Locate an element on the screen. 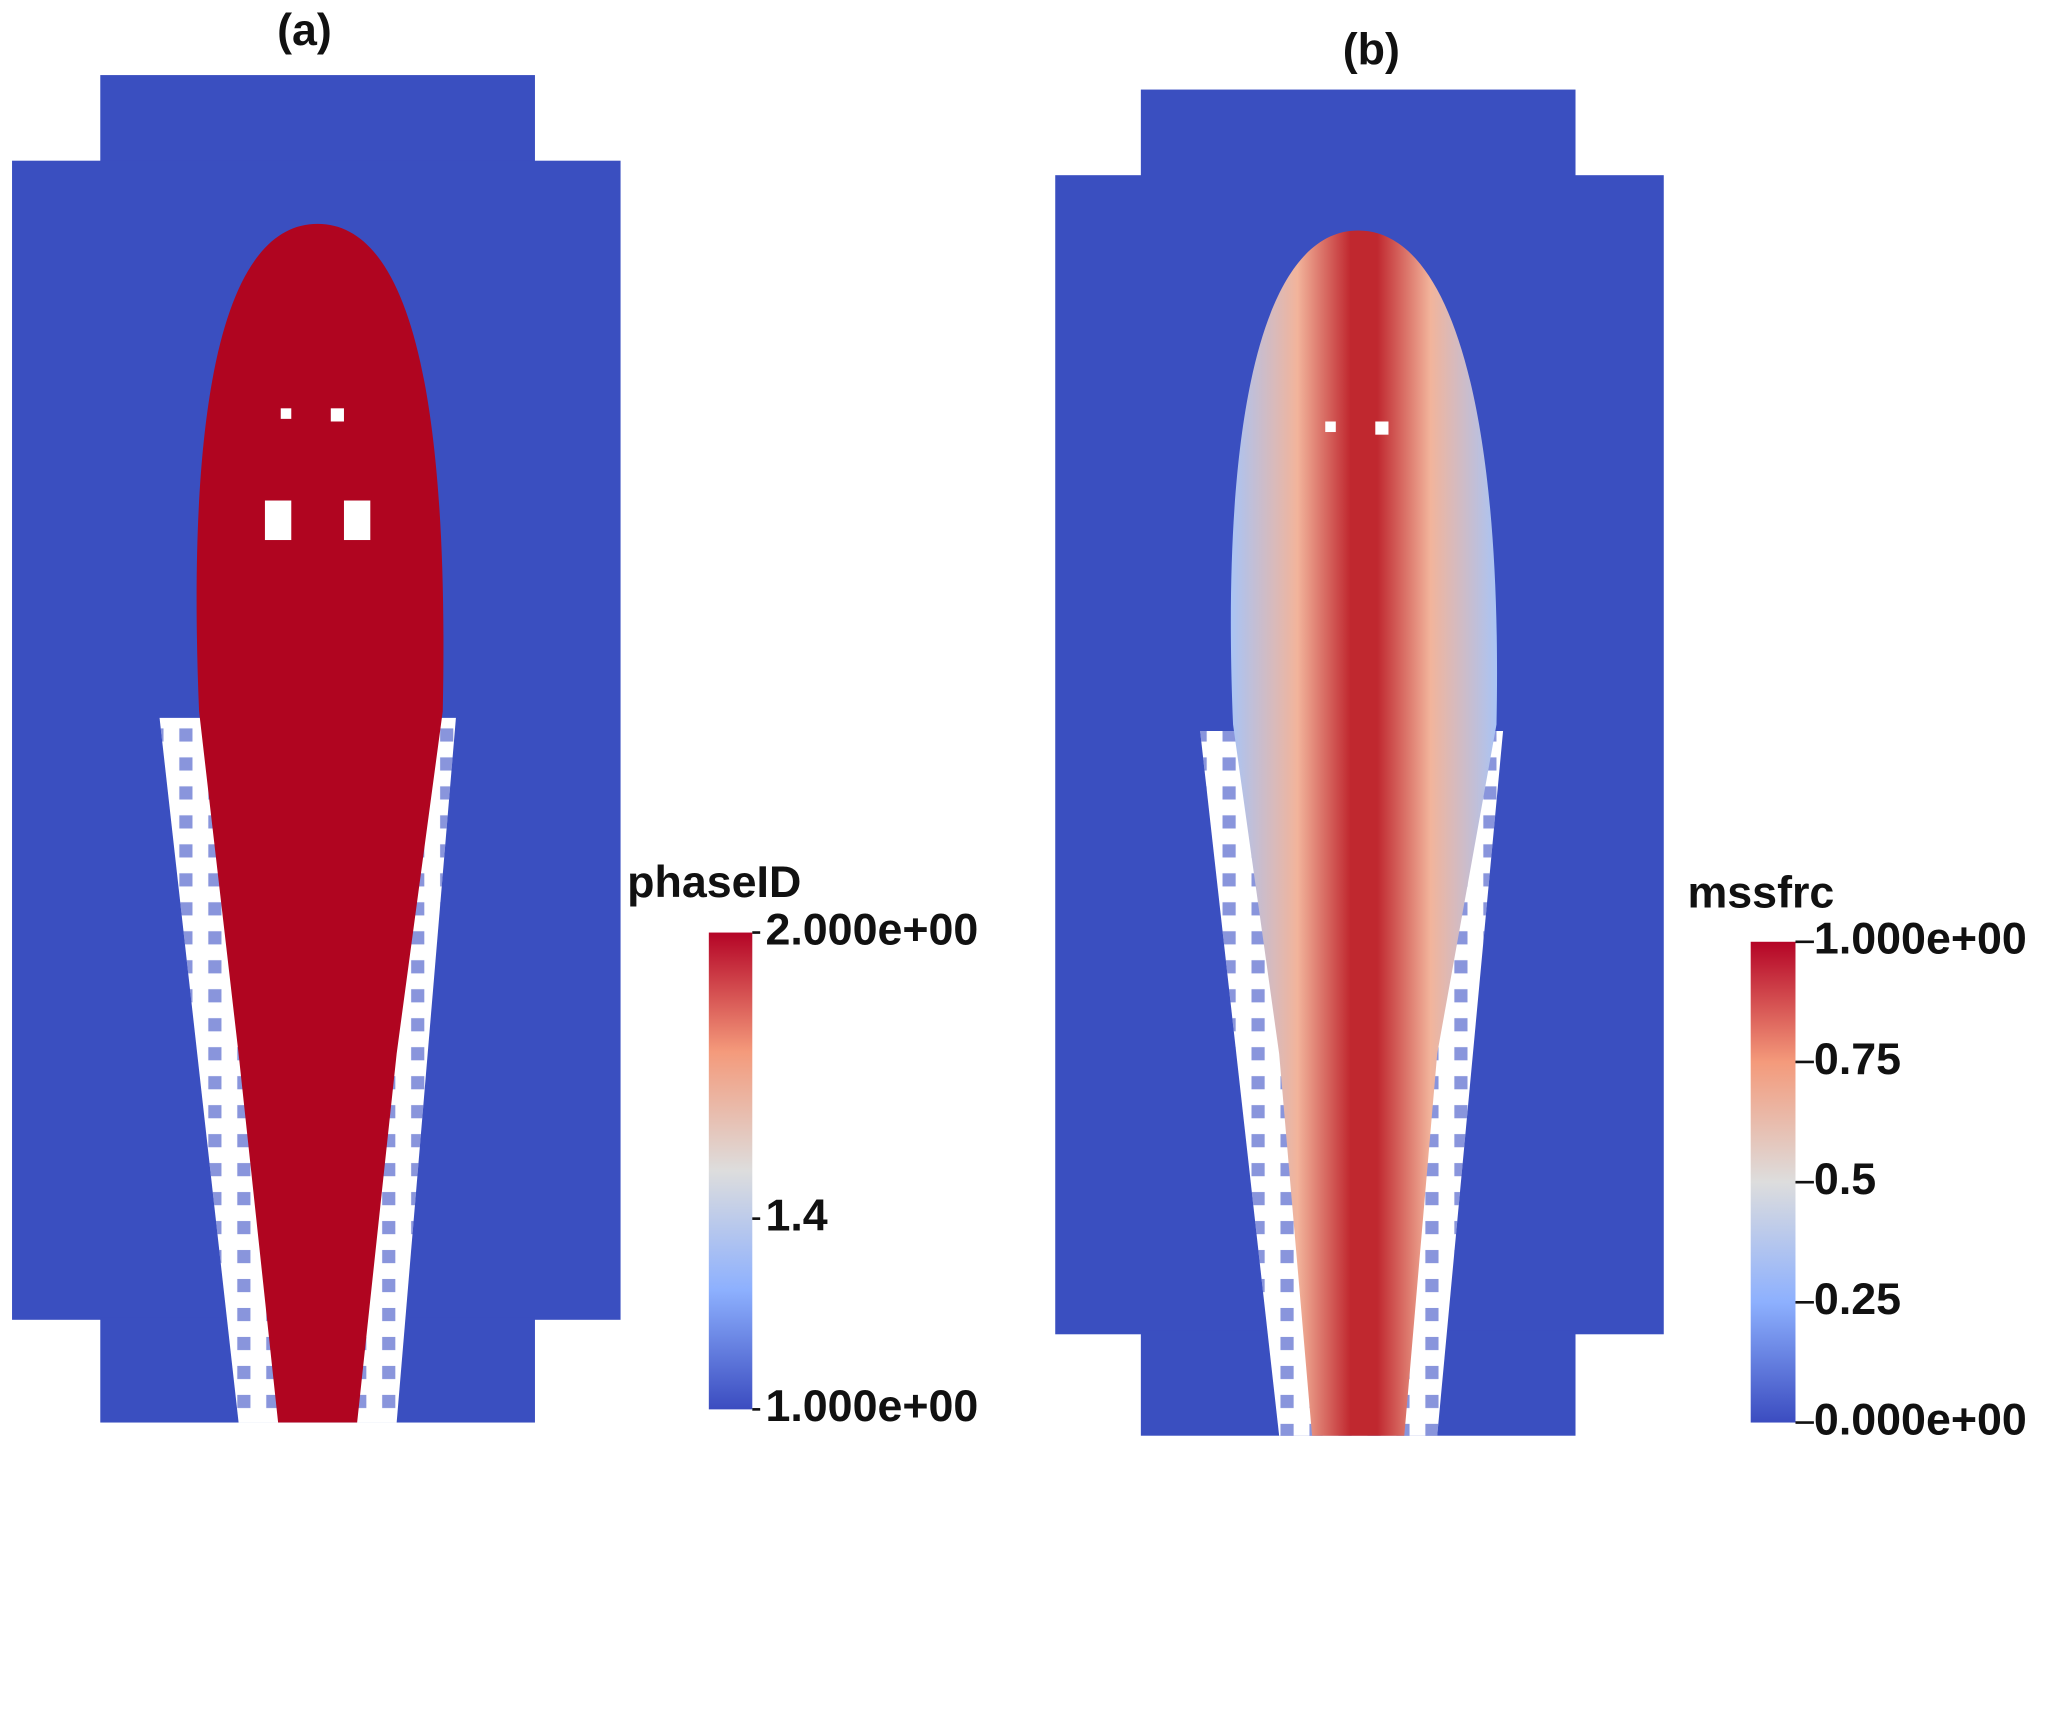 This screenshot has height=1711, width=2067. colorbar-tick-label: 2.000e+00 is located at coordinates (871, 929).